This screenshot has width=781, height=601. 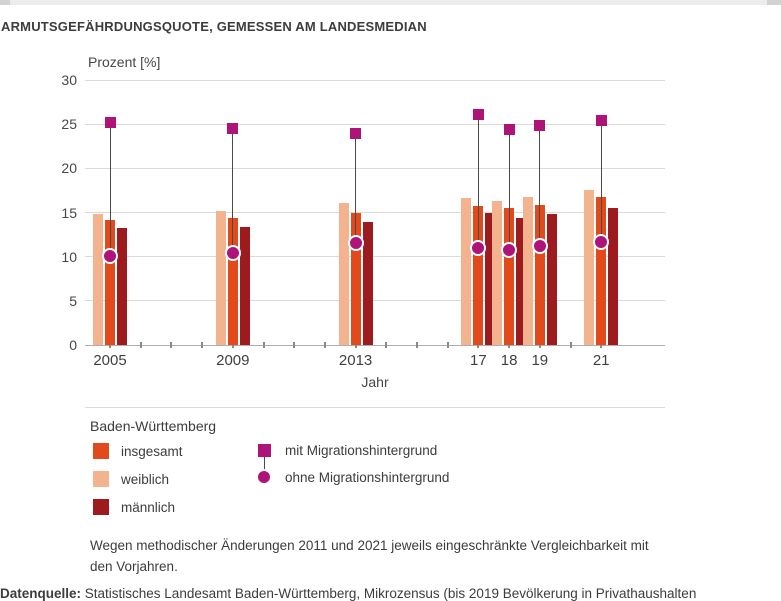 I want to click on x-axis-year-tick-2012, so click(x=324, y=345).